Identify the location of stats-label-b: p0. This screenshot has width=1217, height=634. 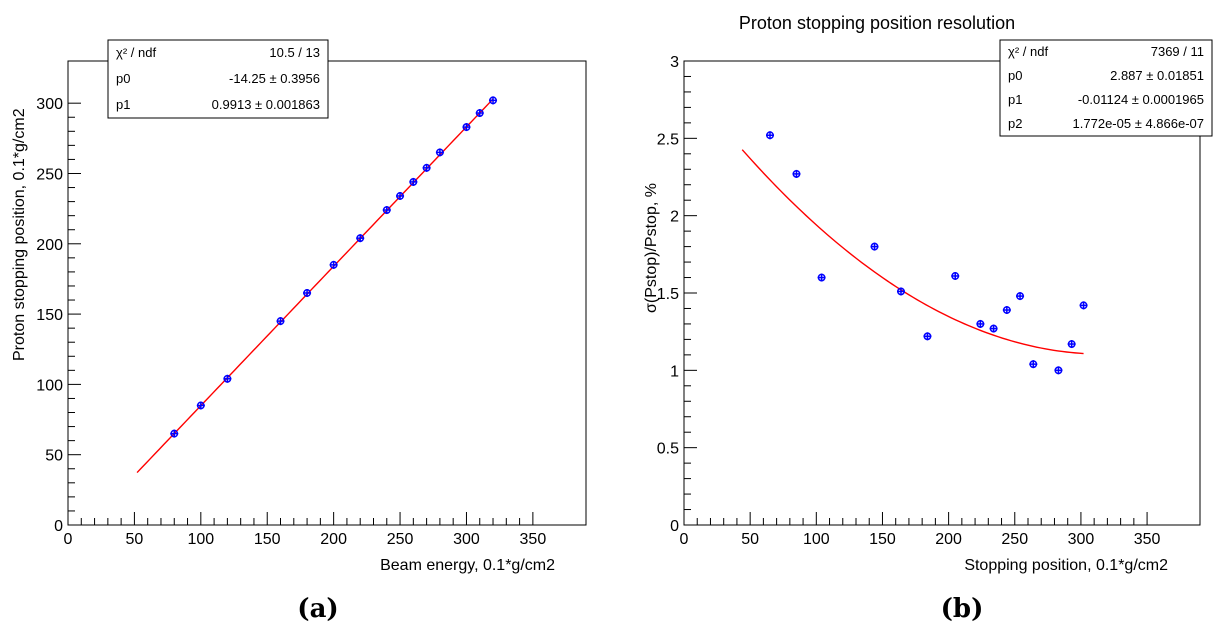
(1015, 75).